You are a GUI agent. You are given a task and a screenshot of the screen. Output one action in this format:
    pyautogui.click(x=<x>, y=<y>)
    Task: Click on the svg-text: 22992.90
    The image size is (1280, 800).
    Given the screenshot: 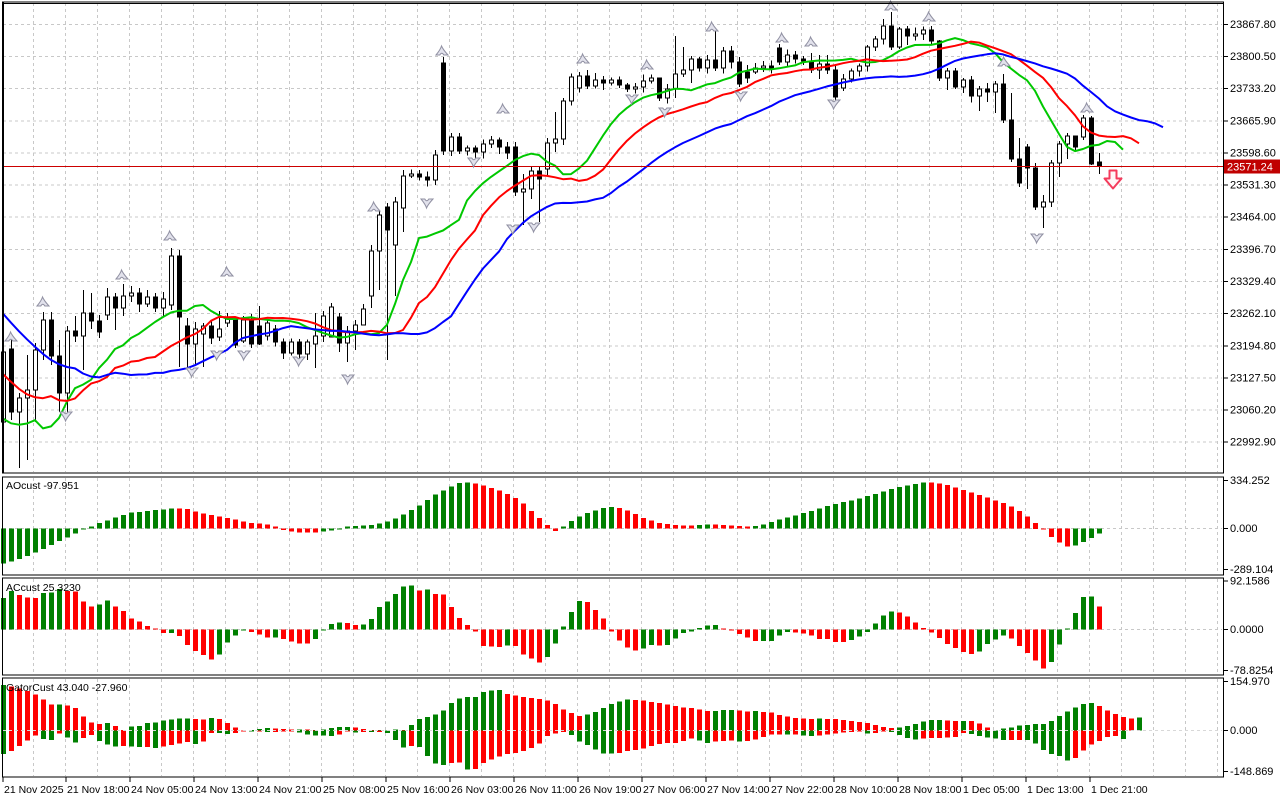 What is the action you would take?
    pyautogui.click(x=1253, y=443)
    